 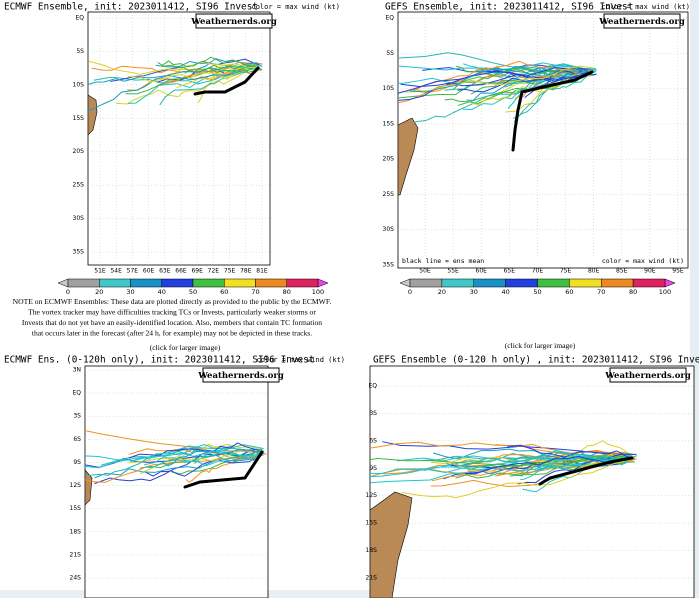 What do you see at coordinates (100, 271) in the screenshot?
I see `lon-label: 51E` at bounding box center [100, 271].